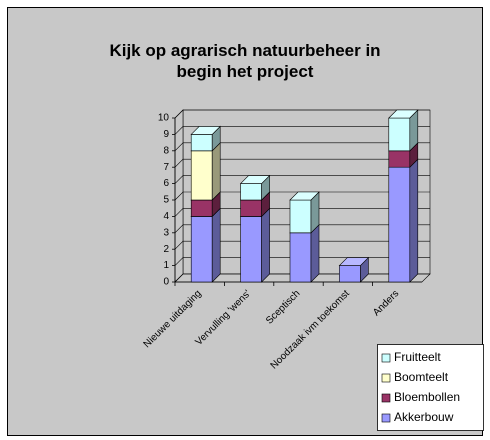  What do you see at coordinates (166, 167) in the screenshot?
I see `y-tick-label: 7` at bounding box center [166, 167].